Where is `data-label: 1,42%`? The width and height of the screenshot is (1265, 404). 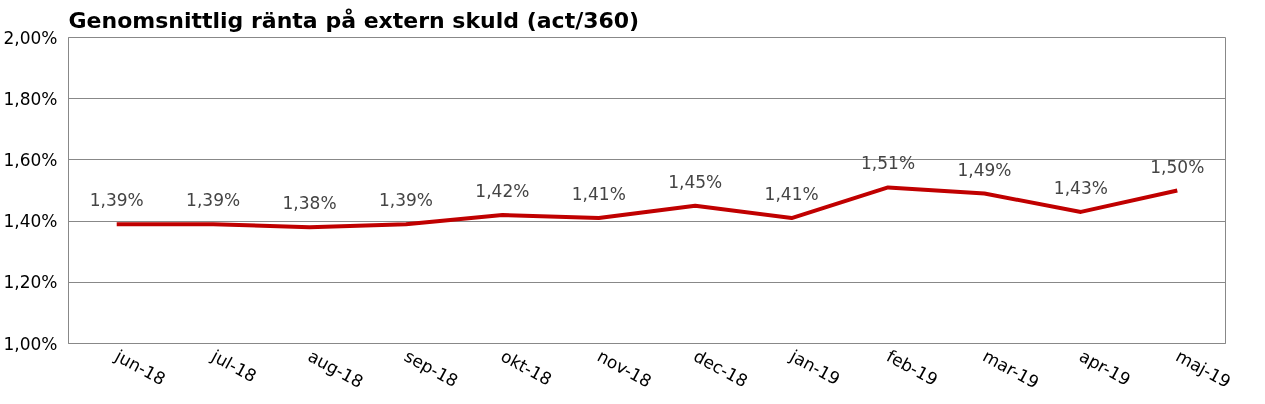 data-label: 1,42% is located at coordinates (502, 190).